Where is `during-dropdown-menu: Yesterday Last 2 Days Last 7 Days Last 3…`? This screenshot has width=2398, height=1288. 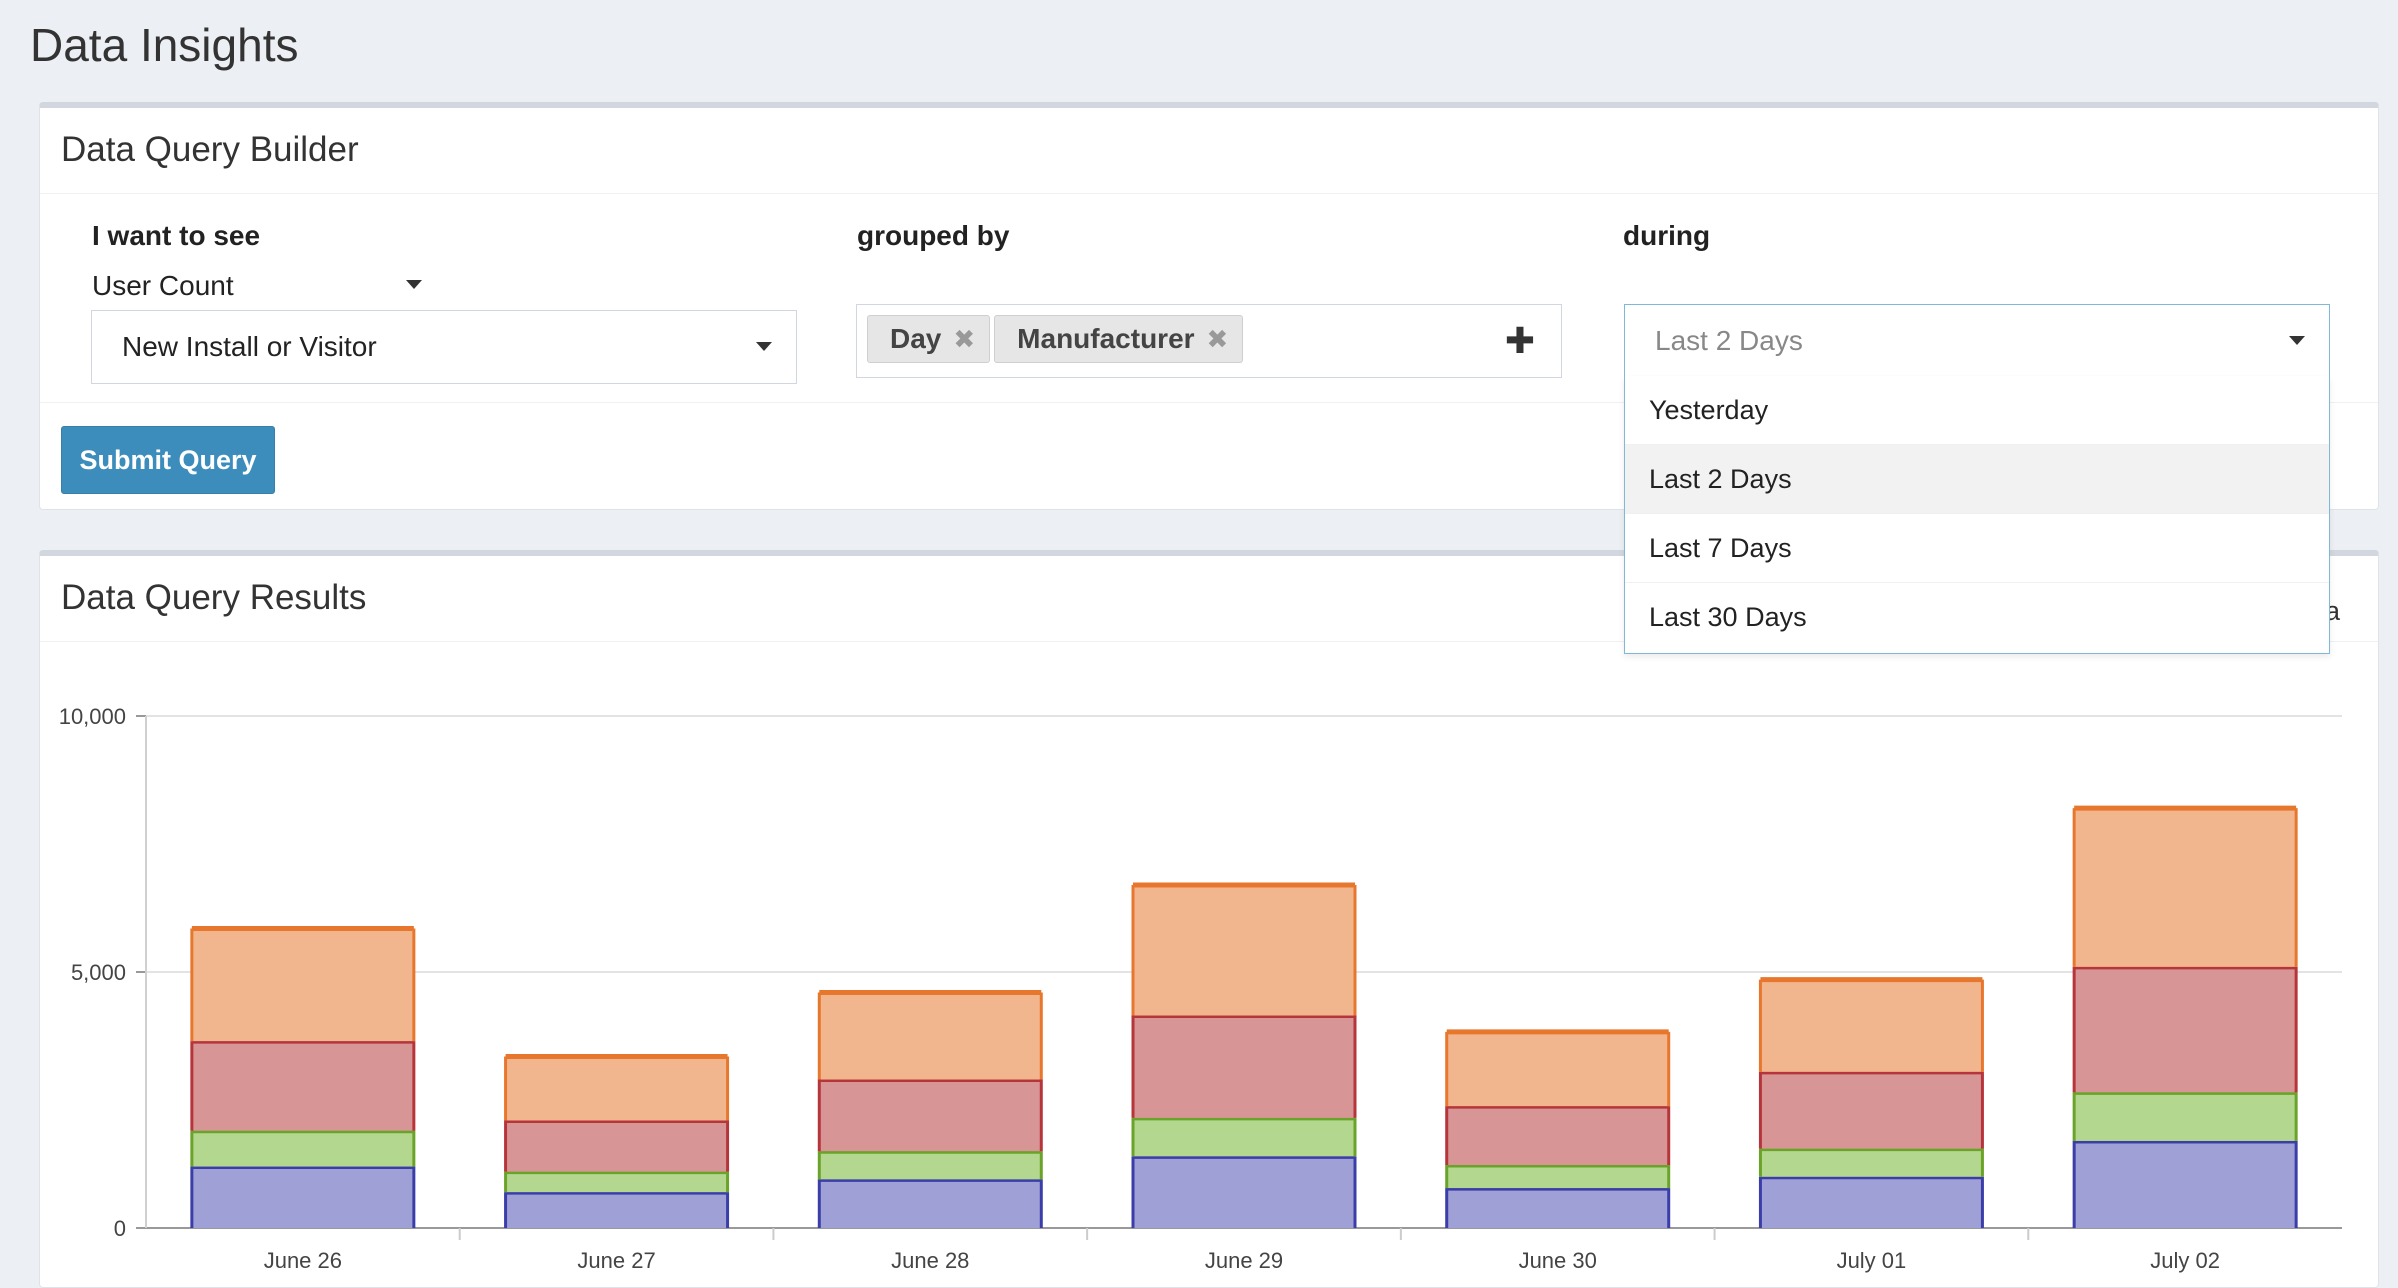 during-dropdown-menu: Yesterday Last 2 Days Last 7 Days Last 3… is located at coordinates (1977, 515).